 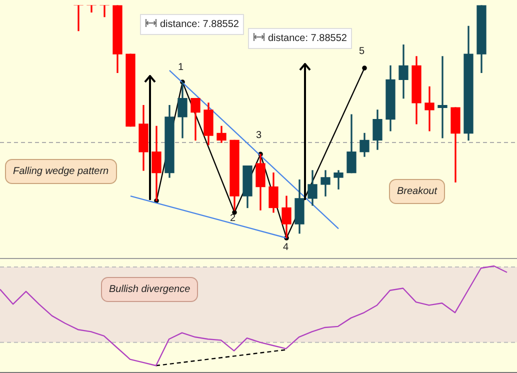 I want to click on annotation: 3, so click(x=259, y=135).